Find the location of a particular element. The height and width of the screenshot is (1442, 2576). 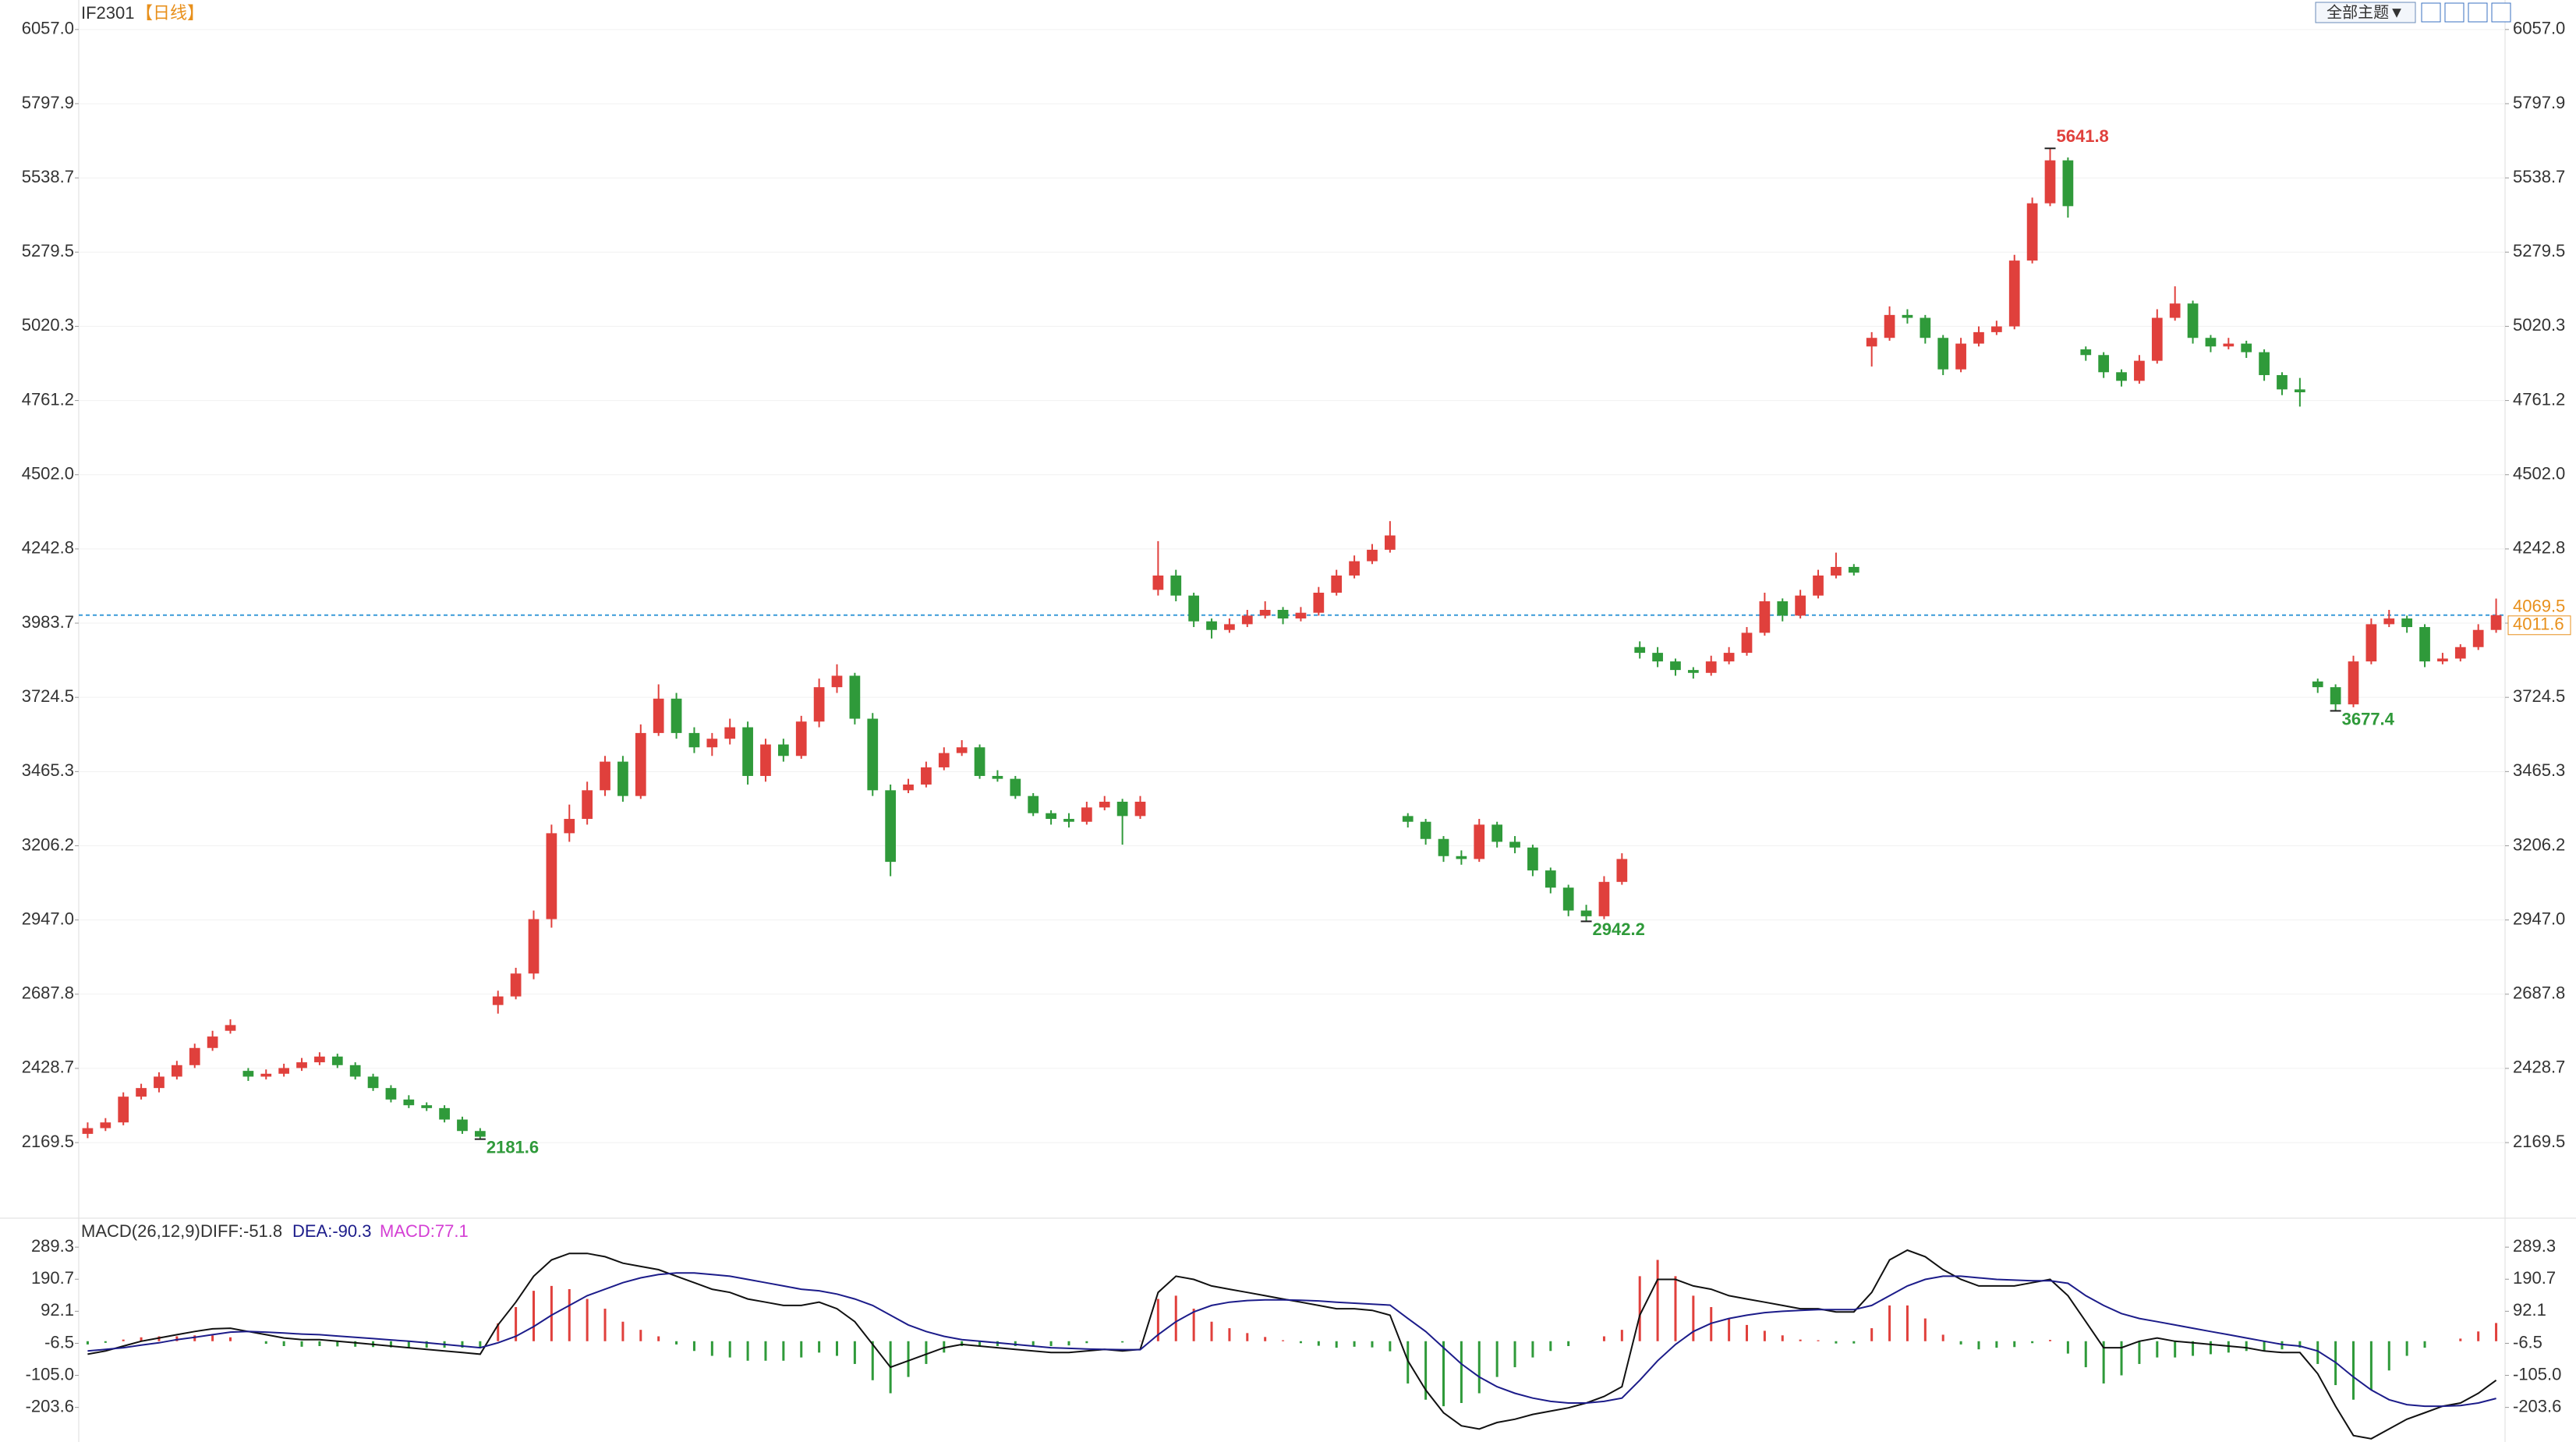

macd-value-label: MACD:77.1 is located at coordinates (424, 1231).